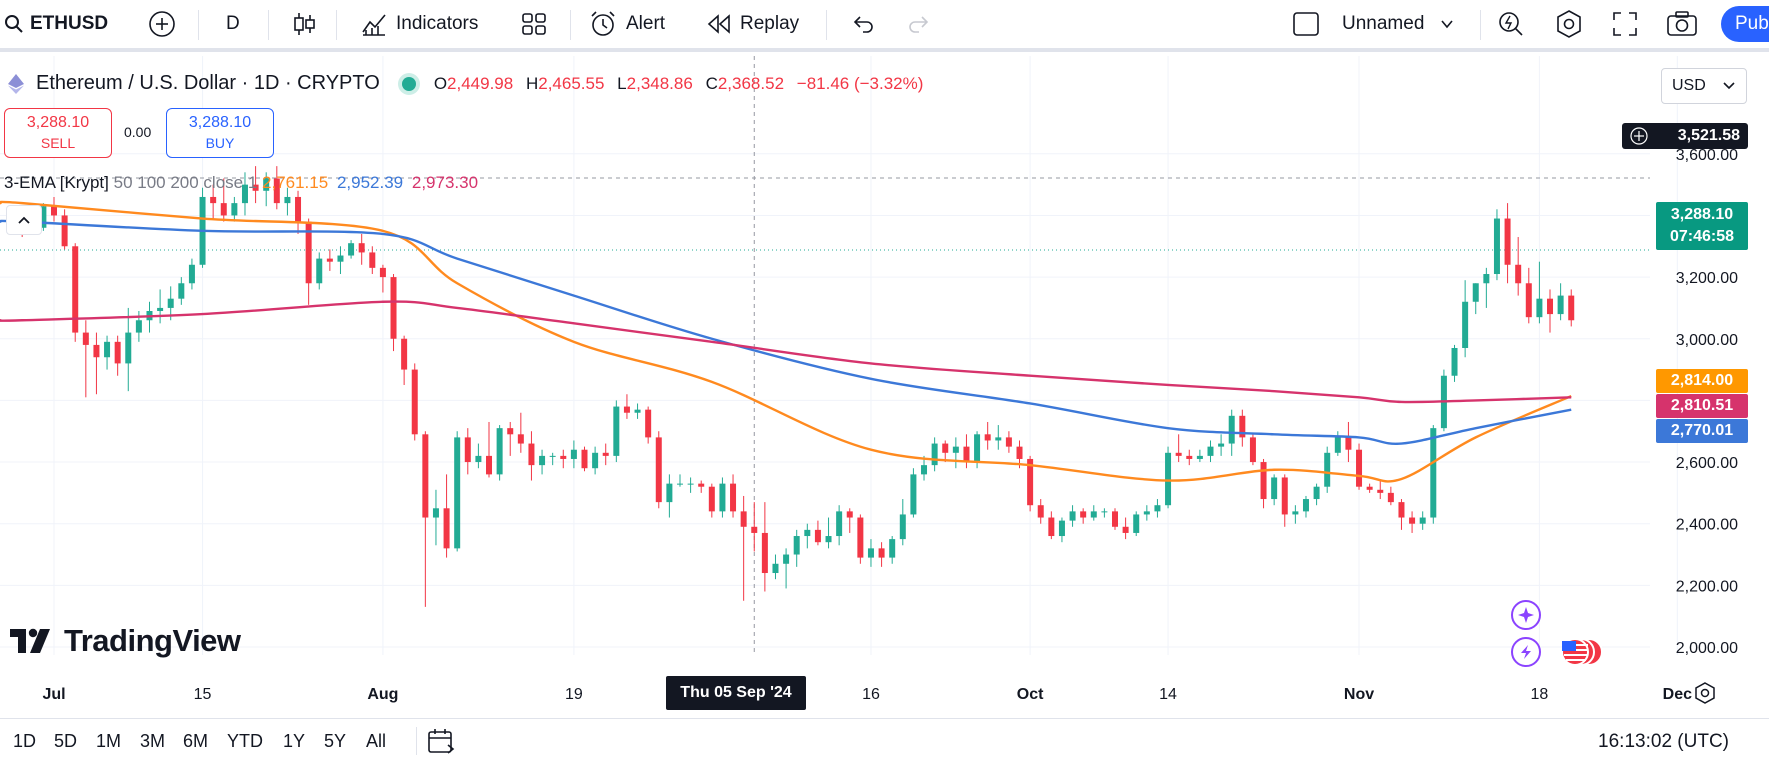 Image resolution: width=1769 pixels, height=763 pixels. Describe the element at coordinates (626, 24) in the screenshot. I see `alert-button: Alert` at that location.